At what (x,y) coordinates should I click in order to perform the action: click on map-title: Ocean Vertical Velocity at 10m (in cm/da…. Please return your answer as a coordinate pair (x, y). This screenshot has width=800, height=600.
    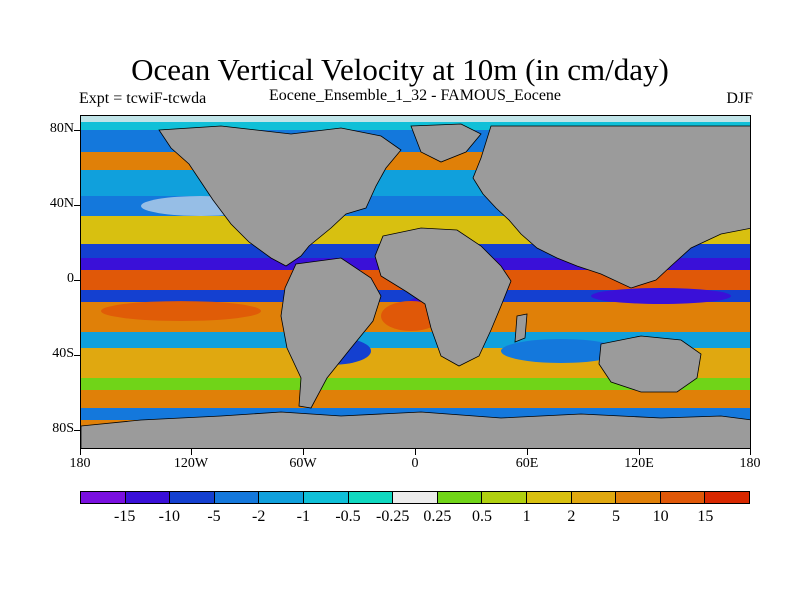
    Looking at the image, I should click on (400, 69).